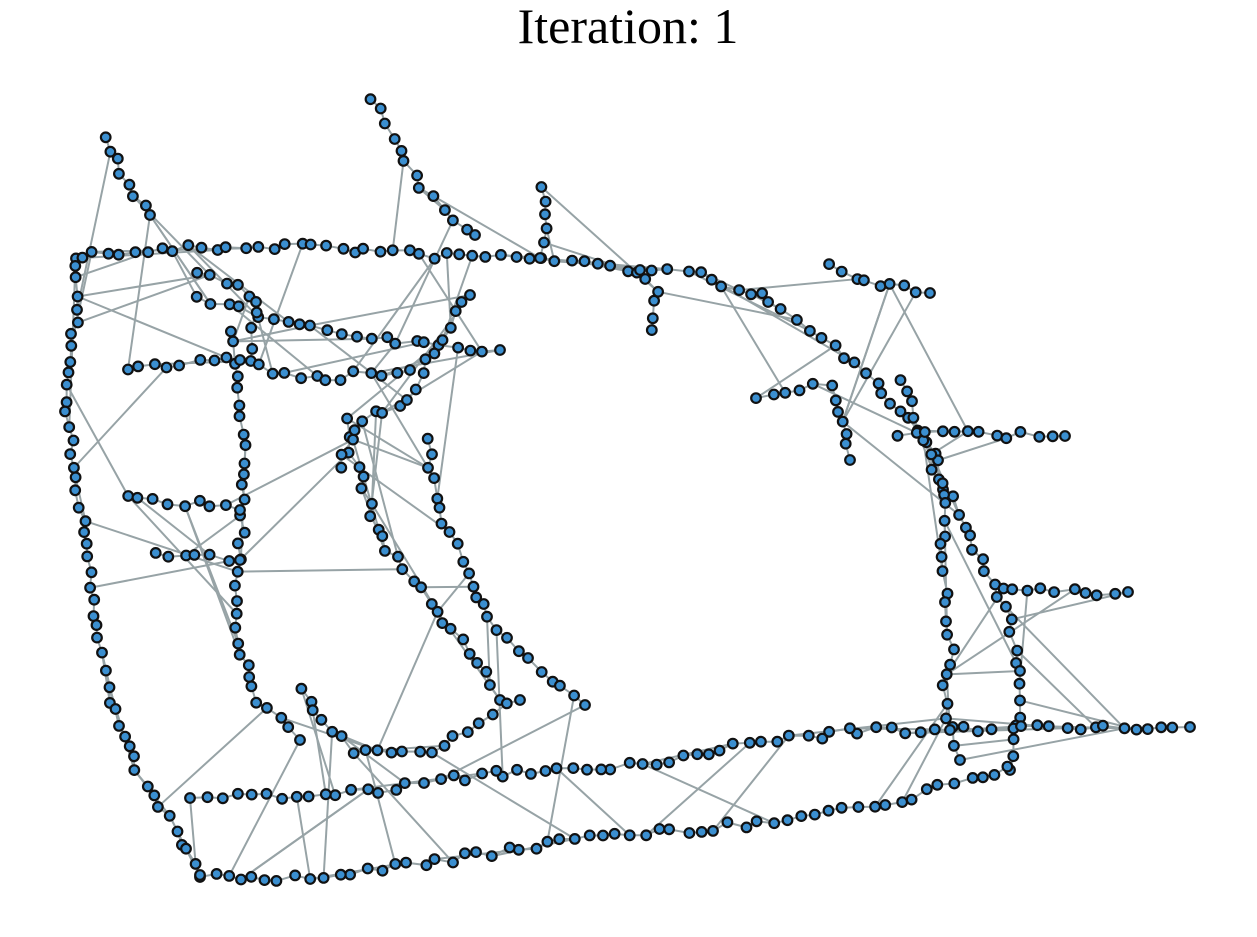  I want to click on title: Iteration: 1, so click(628, 27).